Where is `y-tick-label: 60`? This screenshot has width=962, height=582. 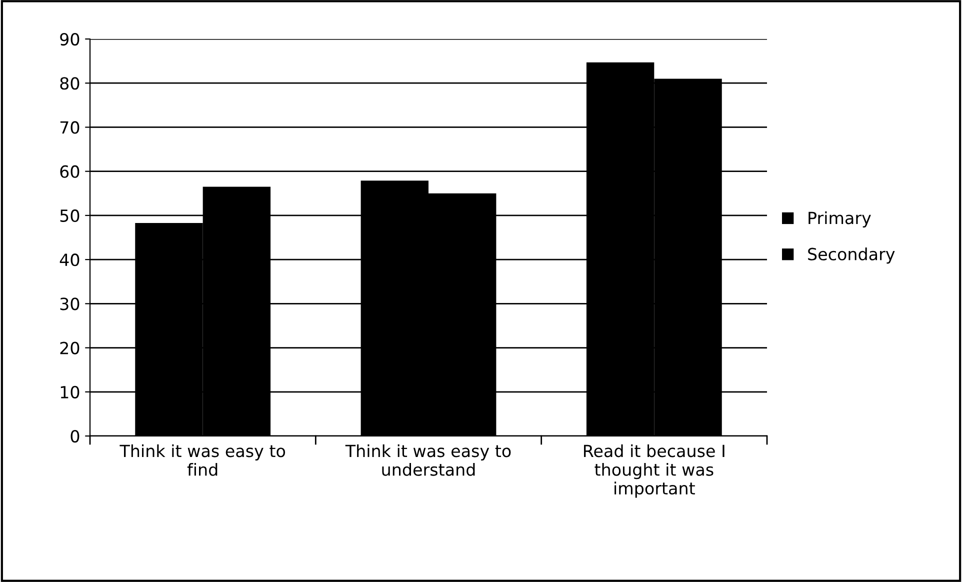
y-tick-label: 60 is located at coordinates (70, 171).